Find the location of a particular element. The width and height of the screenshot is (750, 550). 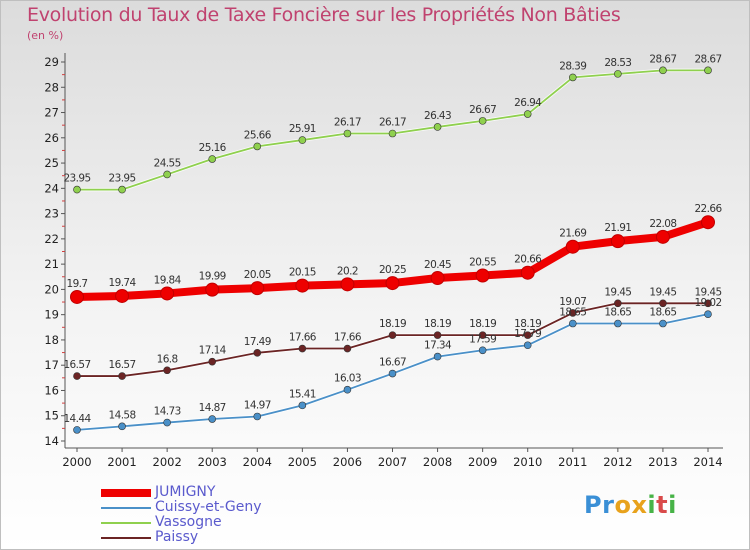

data-label: 17.49 is located at coordinates (257, 342).